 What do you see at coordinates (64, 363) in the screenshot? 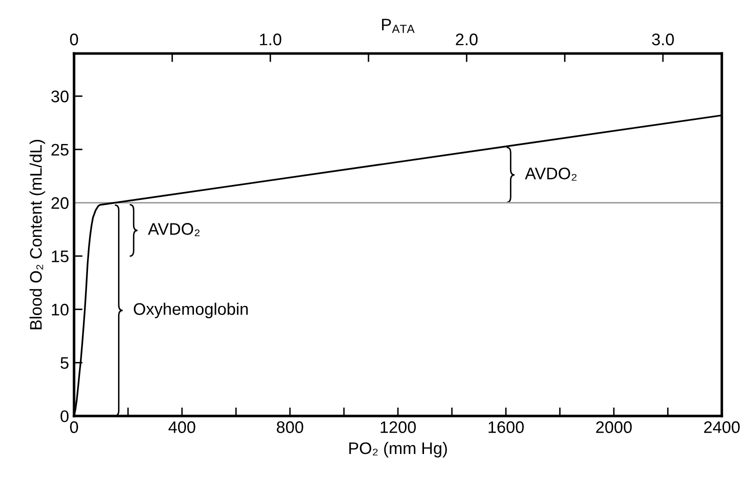
I see `y-tick-label: 5` at bounding box center [64, 363].